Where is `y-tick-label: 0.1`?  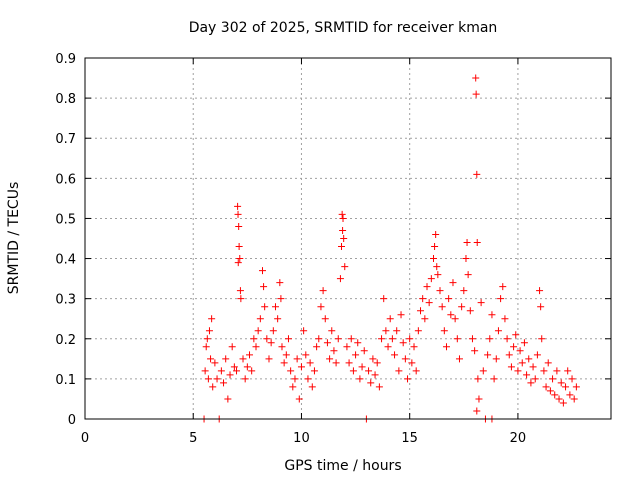
y-tick-label: 0.1 is located at coordinates (65, 380).